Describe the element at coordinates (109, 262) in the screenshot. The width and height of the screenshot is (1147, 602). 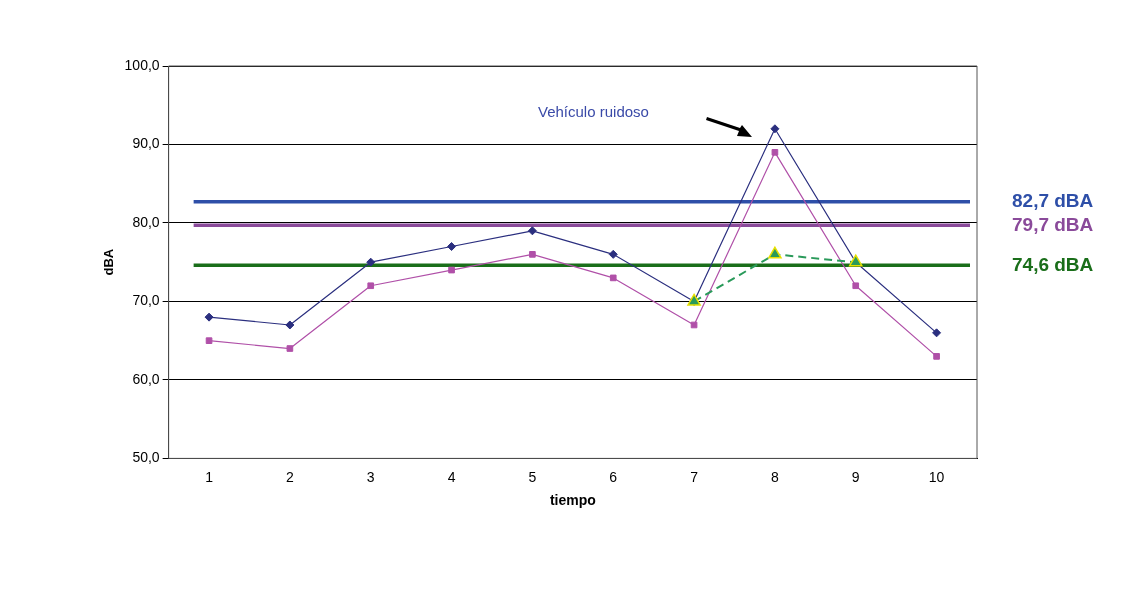
I see `y-axis-title: dBA` at that location.